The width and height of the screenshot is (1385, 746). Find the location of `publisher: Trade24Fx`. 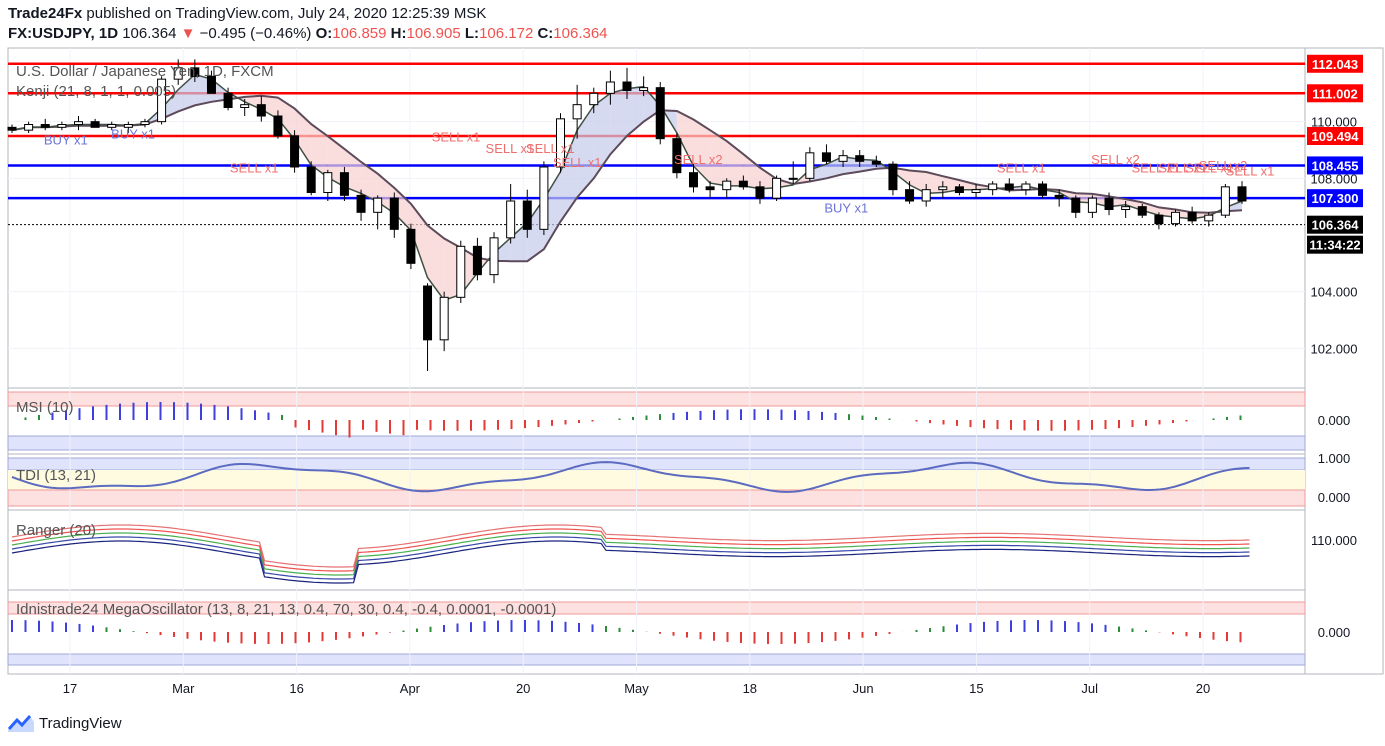

publisher: Trade24Fx is located at coordinates (45, 13).